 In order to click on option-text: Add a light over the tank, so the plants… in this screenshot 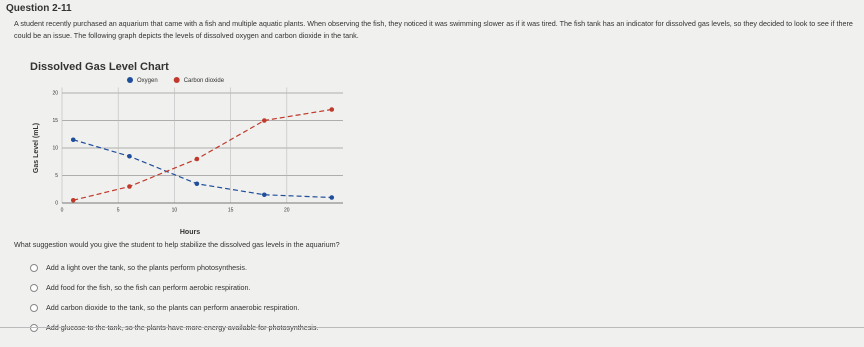, I will do `click(146, 267)`.